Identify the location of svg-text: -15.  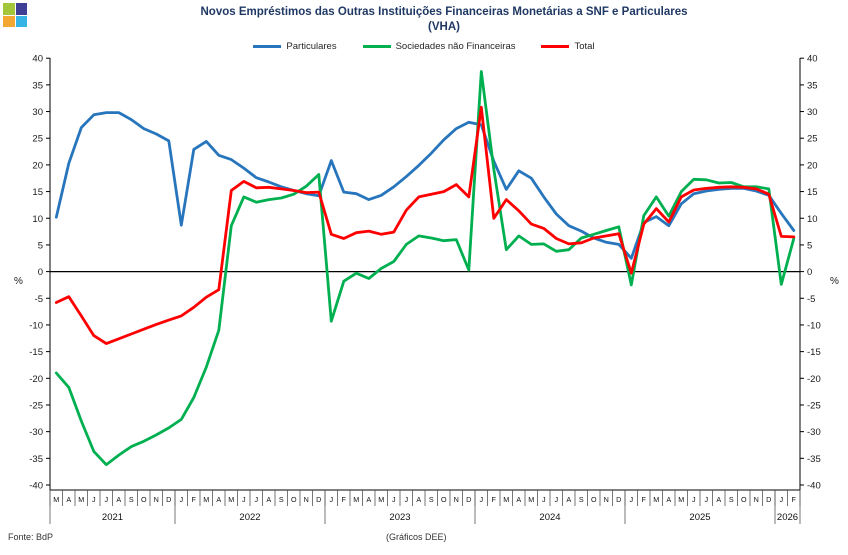
(814, 352).